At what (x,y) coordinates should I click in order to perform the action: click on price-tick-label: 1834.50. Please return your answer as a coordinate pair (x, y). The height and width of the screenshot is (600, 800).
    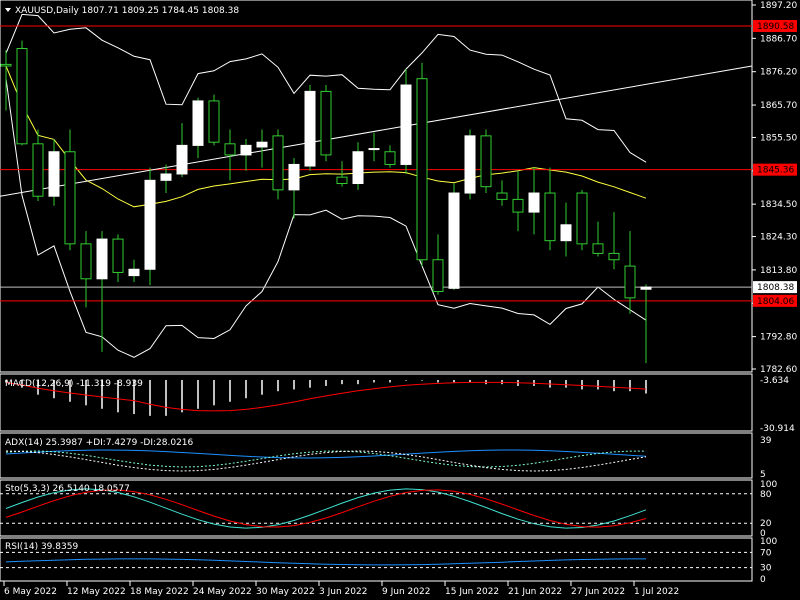
    Looking at the image, I should click on (778, 205).